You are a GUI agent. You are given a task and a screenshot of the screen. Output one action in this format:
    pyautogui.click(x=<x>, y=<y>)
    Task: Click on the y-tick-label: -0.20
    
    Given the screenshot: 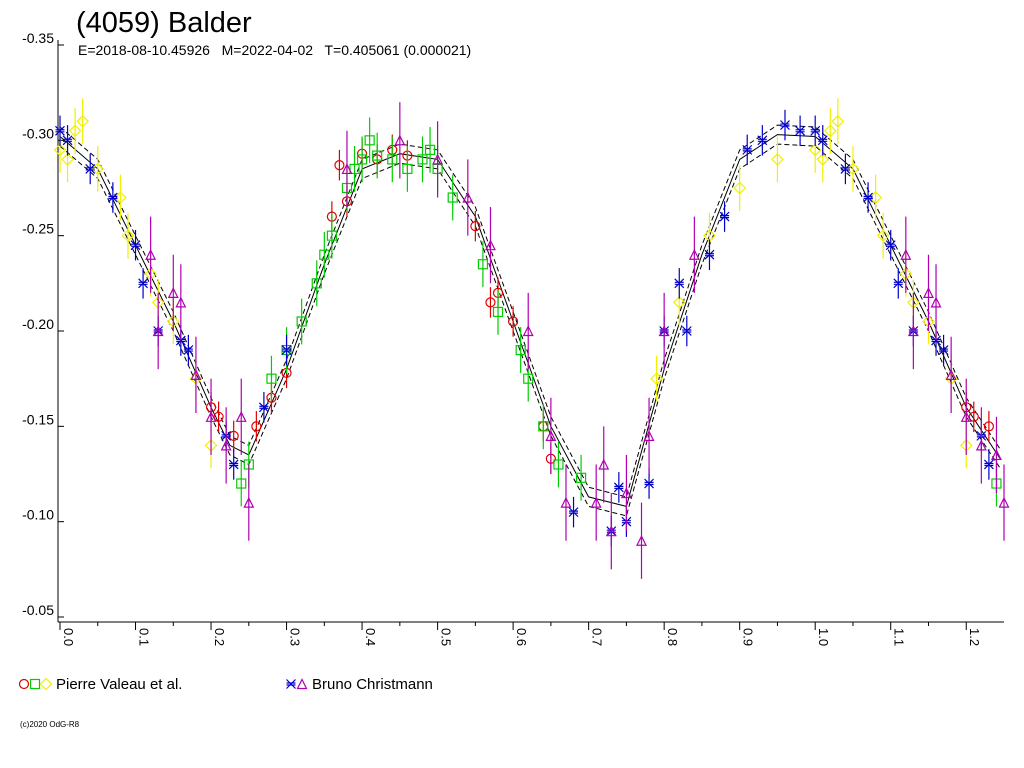 What is the action you would take?
    pyautogui.click(x=38, y=324)
    